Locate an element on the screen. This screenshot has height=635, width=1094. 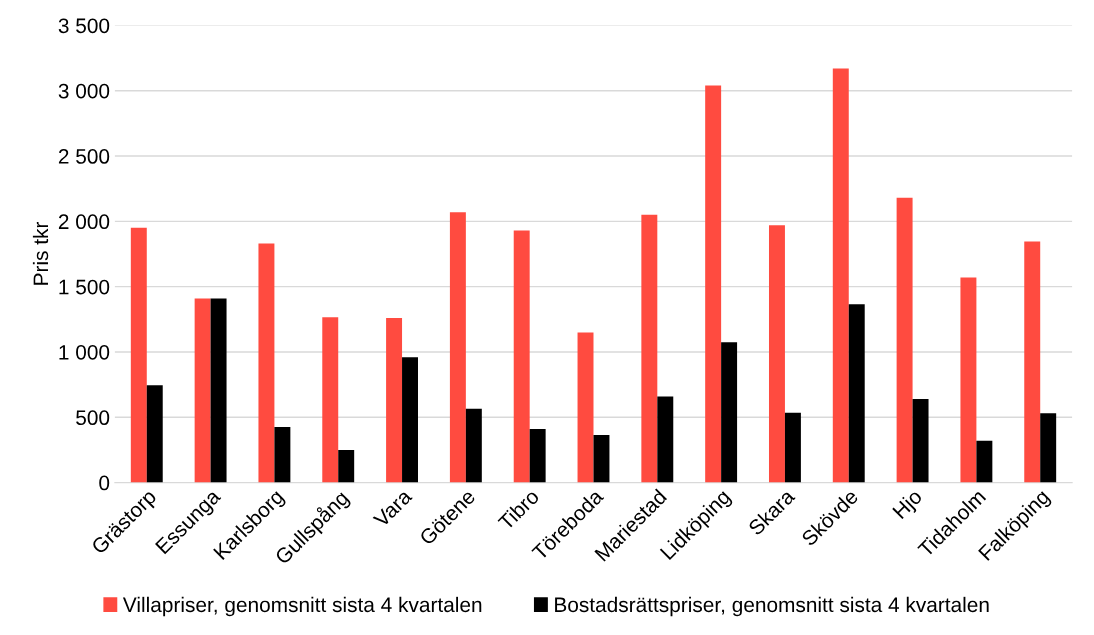
y-tick-label: 500 is located at coordinates (93, 418).